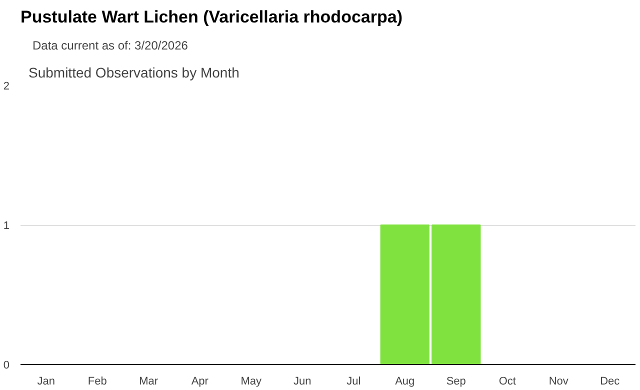 This screenshot has width=640, height=390. What do you see at coordinates (134, 72) in the screenshot?
I see `text: Submitted Observations by Month` at bounding box center [134, 72].